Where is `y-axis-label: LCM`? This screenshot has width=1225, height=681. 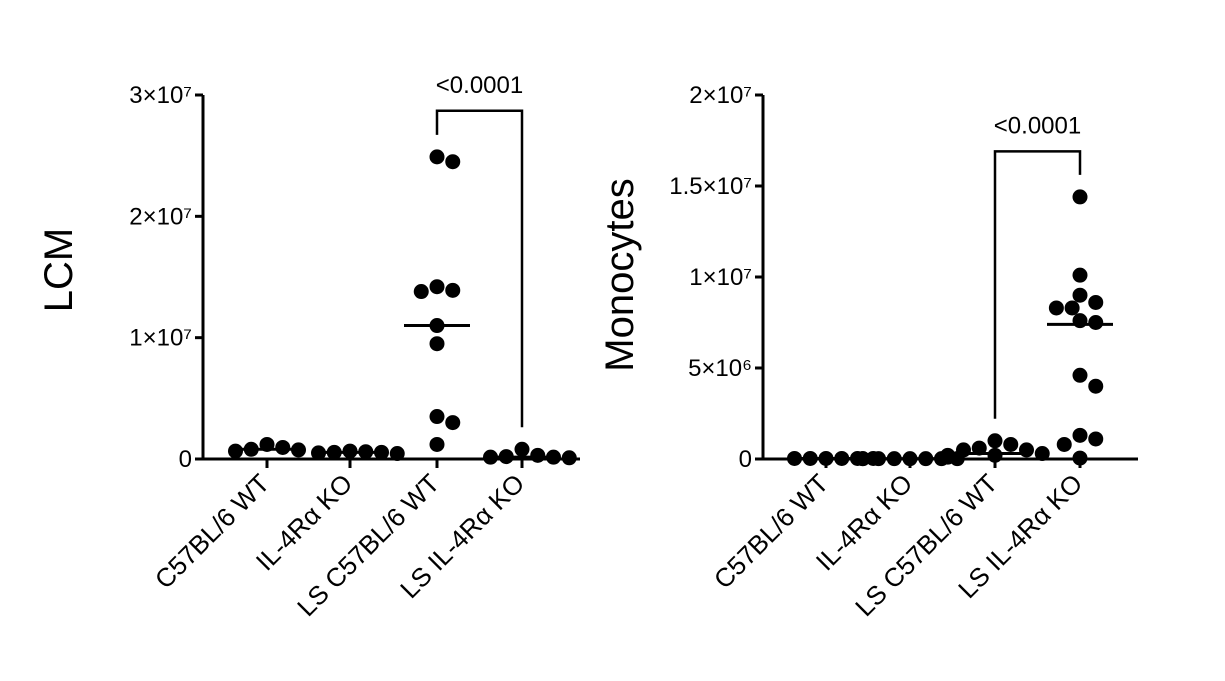
y-axis-label: LCM is located at coordinates (59, 270).